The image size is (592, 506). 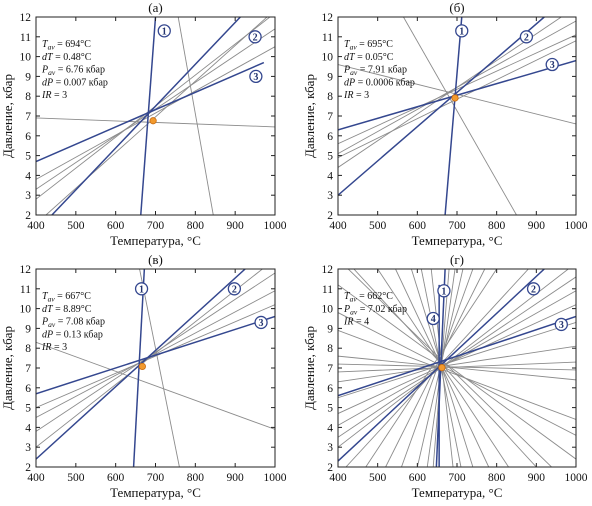 I want to click on annotation-line: Pav = 7.08 кбар, so click(x=73, y=323).